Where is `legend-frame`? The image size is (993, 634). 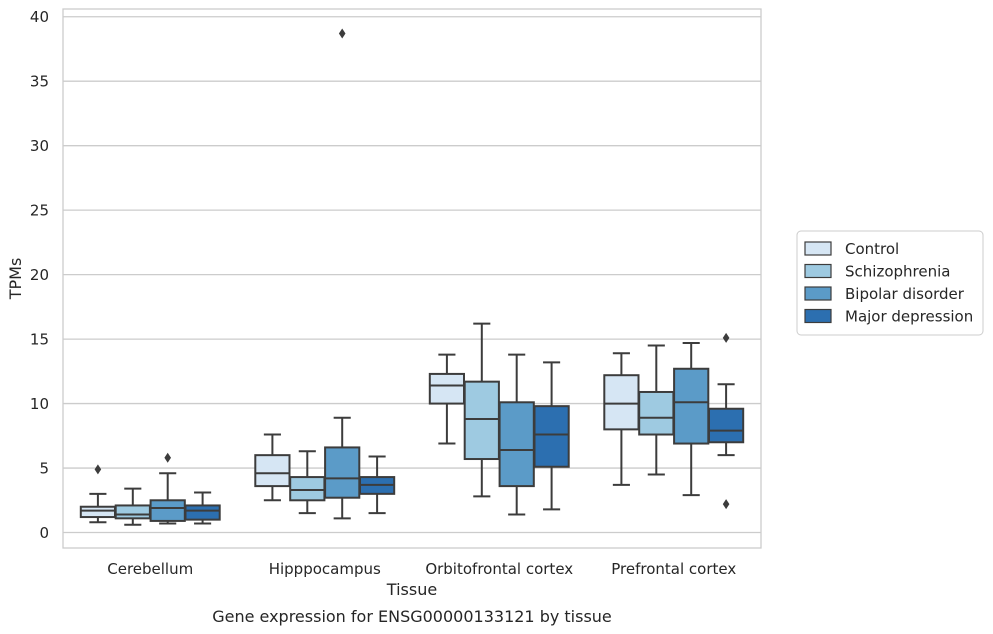 legend-frame is located at coordinates (890, 283).